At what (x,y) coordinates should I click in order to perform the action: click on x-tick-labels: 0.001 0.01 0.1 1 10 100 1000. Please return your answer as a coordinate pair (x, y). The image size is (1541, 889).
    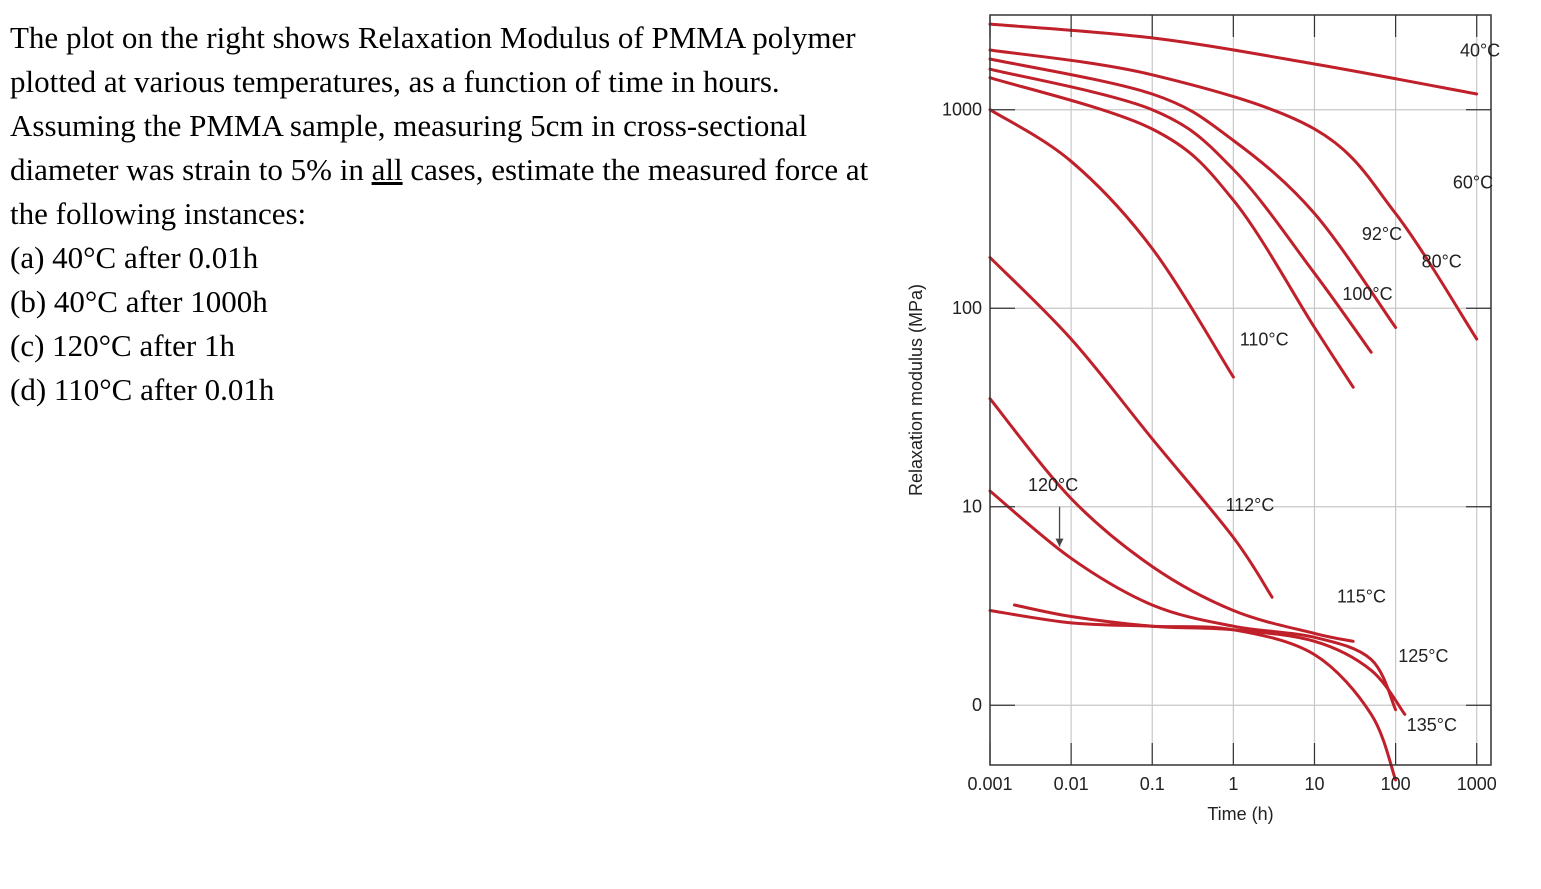
    Looking at the image, I should click on (1231, 784).